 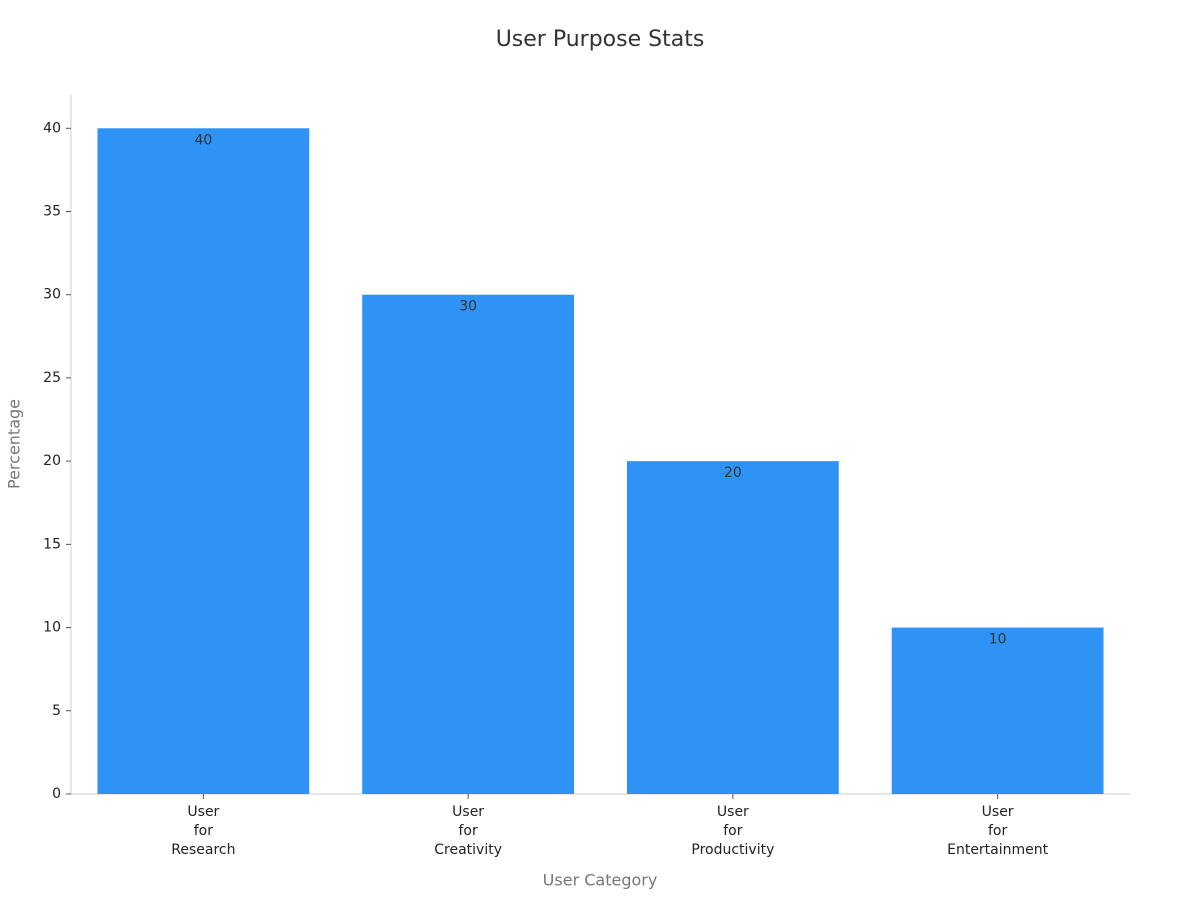 I want to click on x-tick-label: User for Entertainment, so click(x=998, y=831).